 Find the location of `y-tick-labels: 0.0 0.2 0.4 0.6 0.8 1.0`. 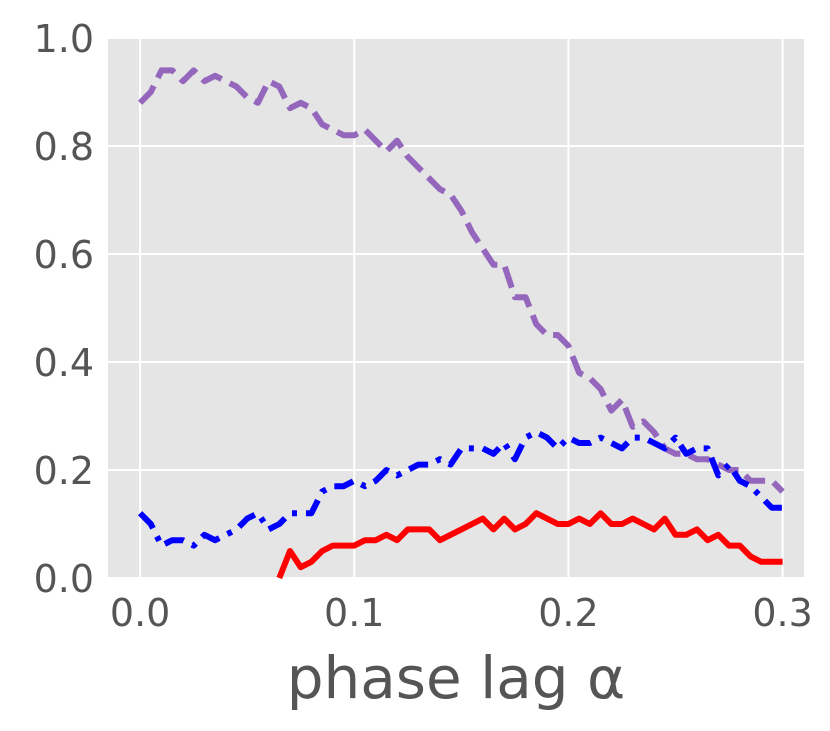

y-tick-labels: 0.0 0.2 0.4 0.6 0.8 1.0 is located at coordinates (64, 309).